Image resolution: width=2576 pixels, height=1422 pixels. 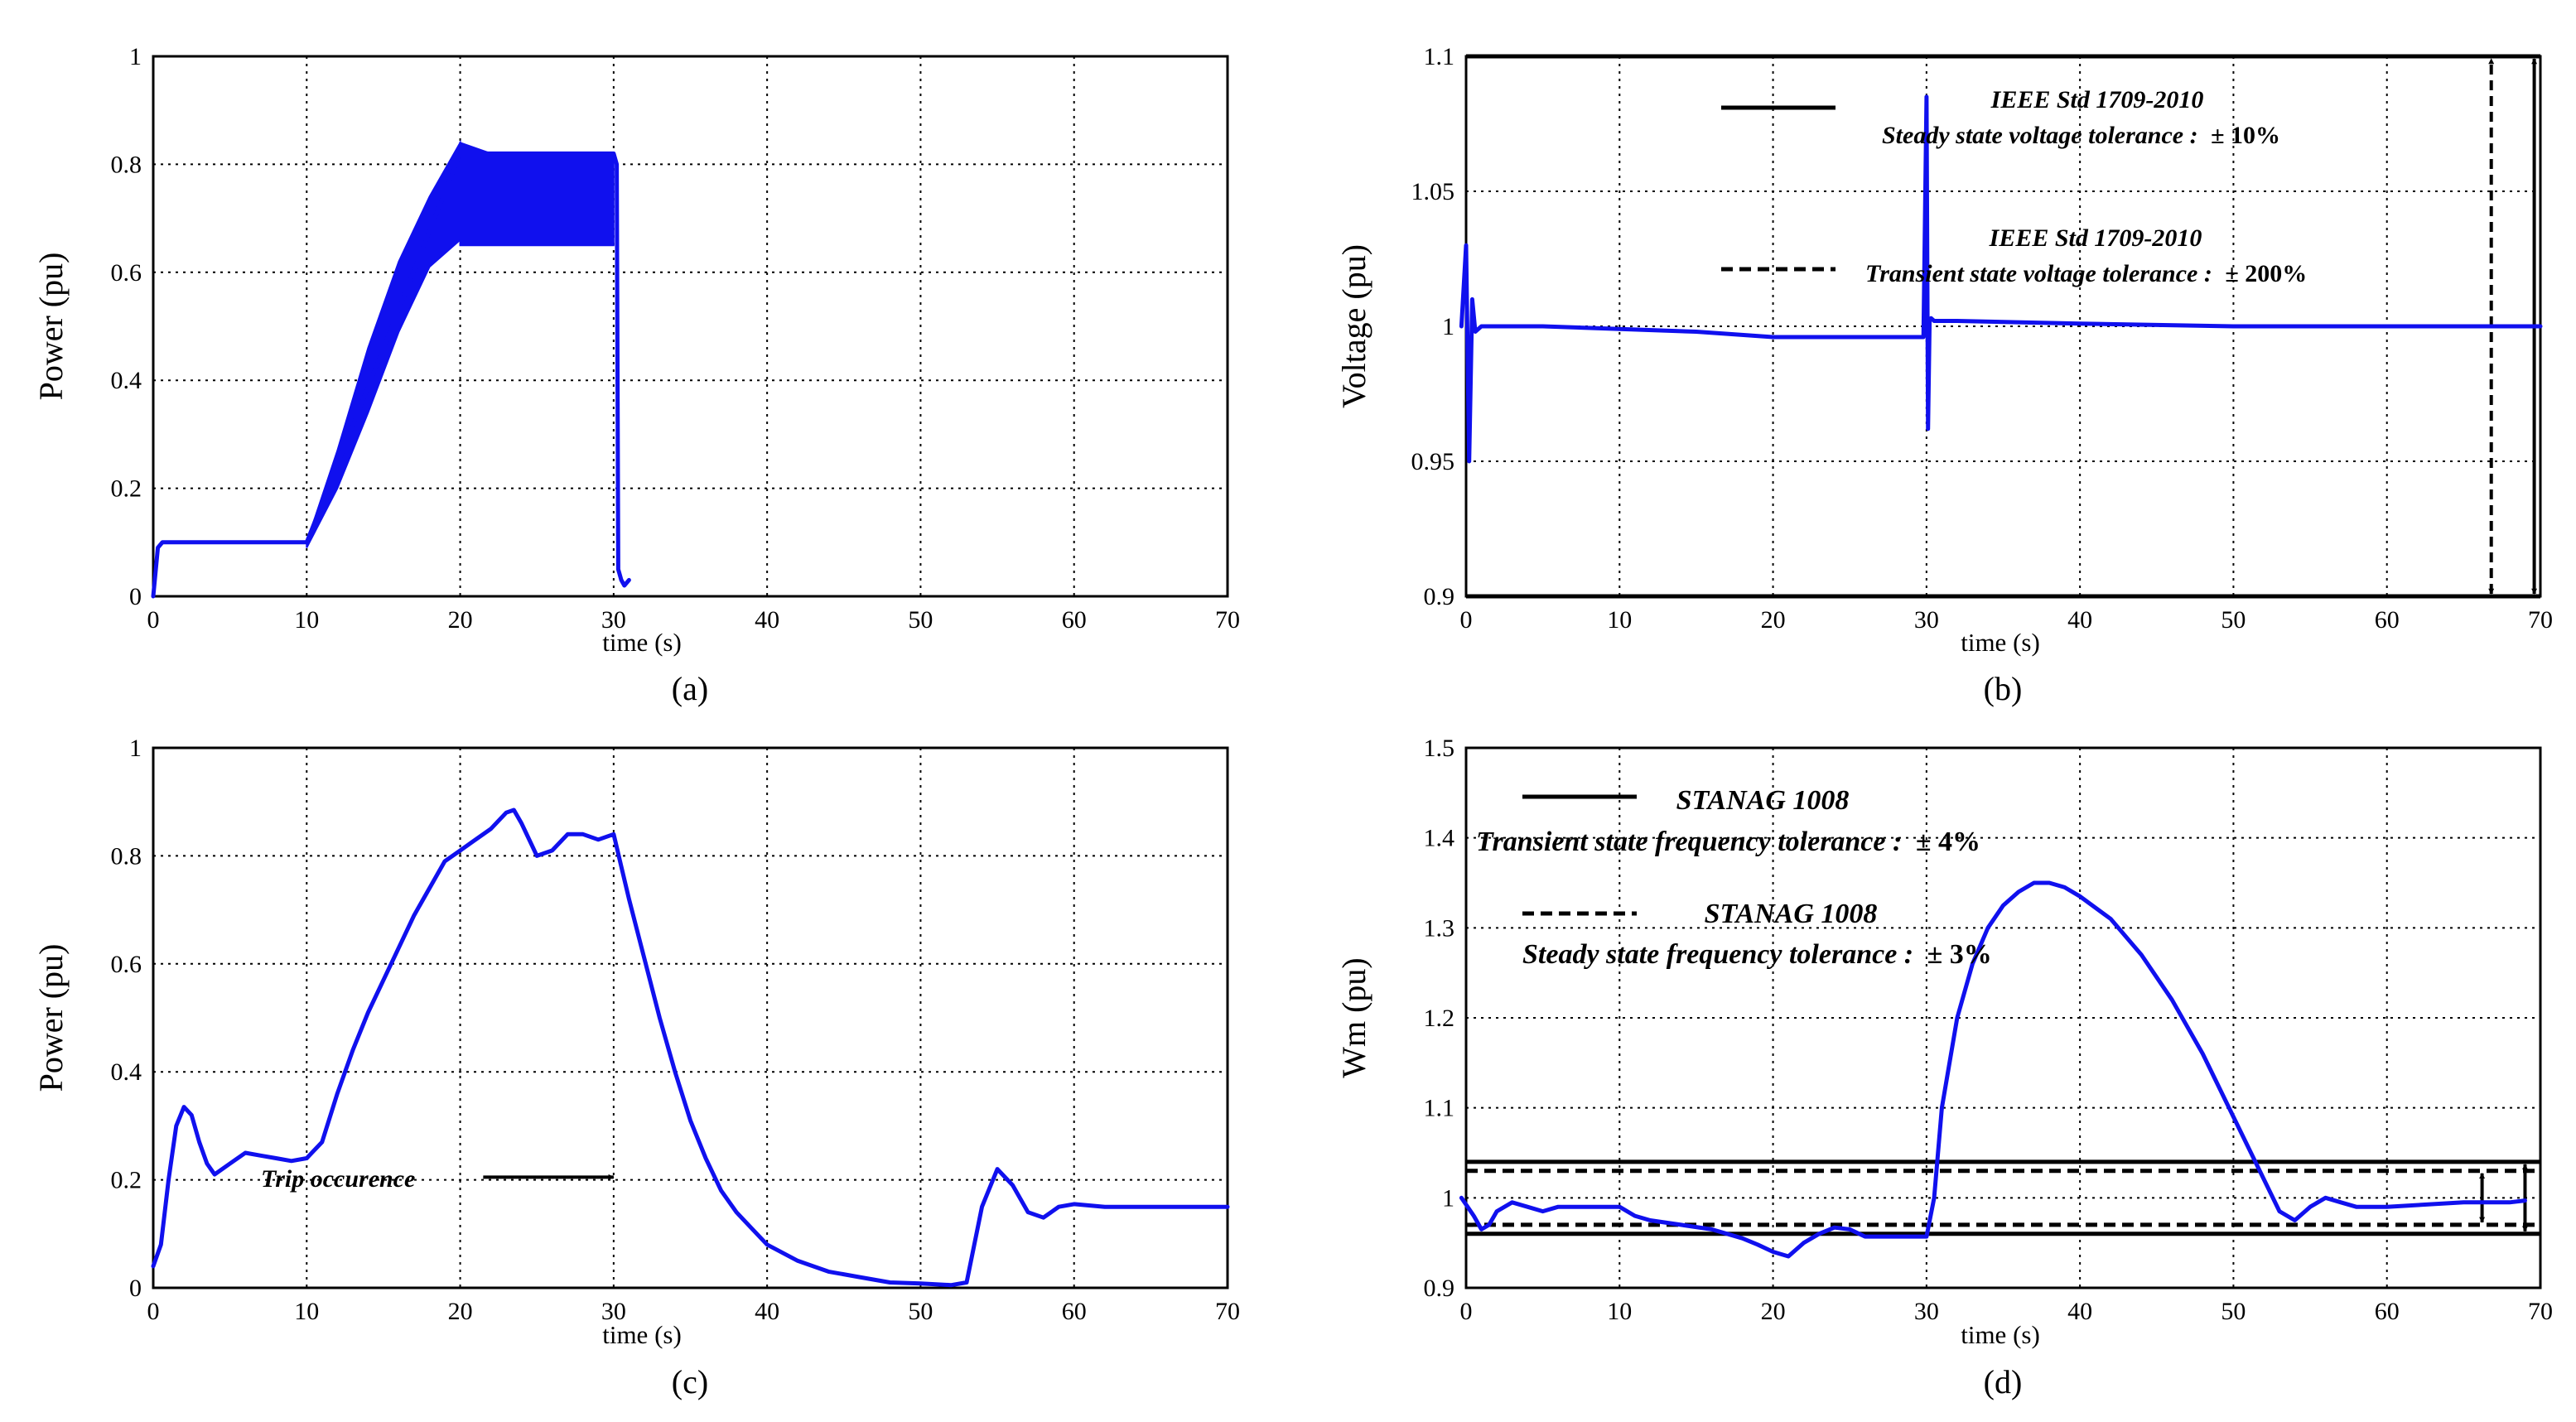 I want to click on y-tick-label: 0.4, so click(x=126, y=380).